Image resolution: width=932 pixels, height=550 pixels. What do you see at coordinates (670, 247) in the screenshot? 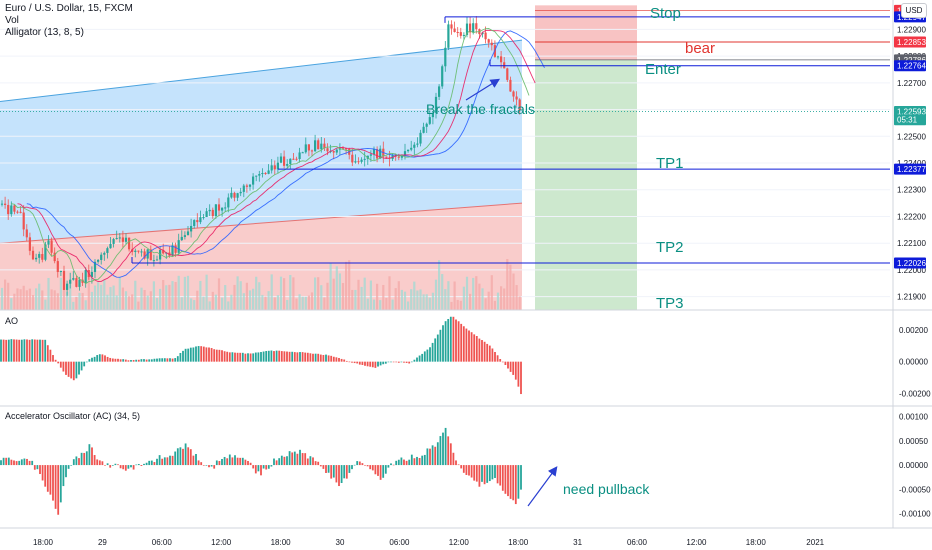
I see `tp2-label: TP2` at bounding box center [670, 247].